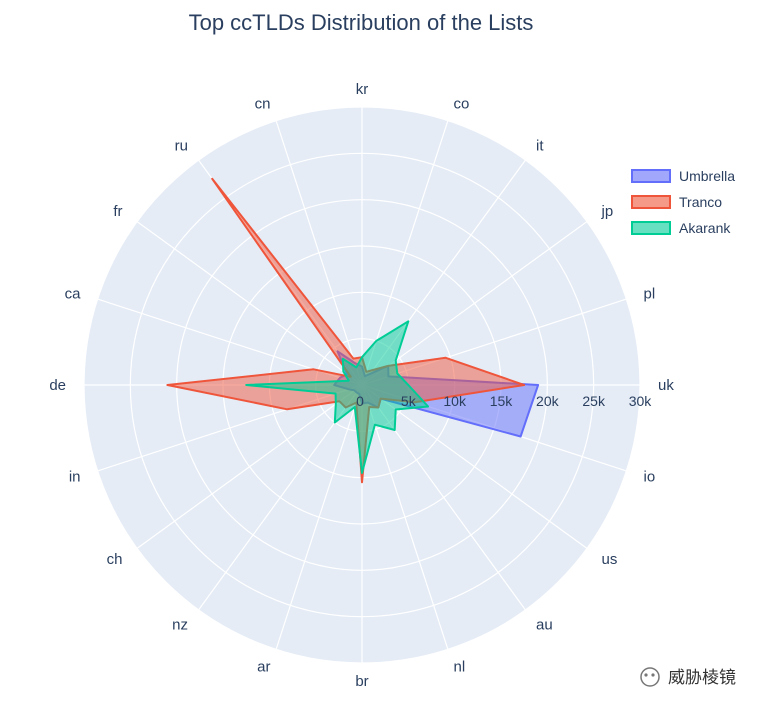  Describe the element at coordinates (263, 104) in the screenshot. I see `angular-label-cn: cn` at that location.